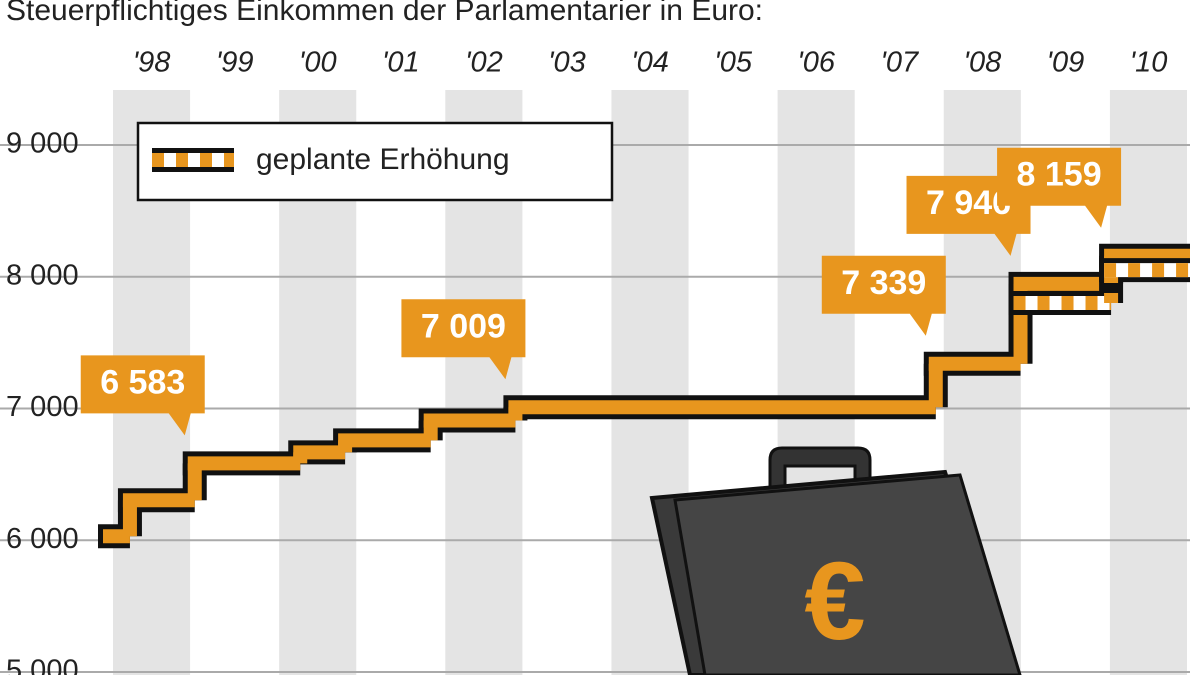  Describe the element at coordinates (900, 63) in the screenshot. I see `x-tick-label: '07` at that location.